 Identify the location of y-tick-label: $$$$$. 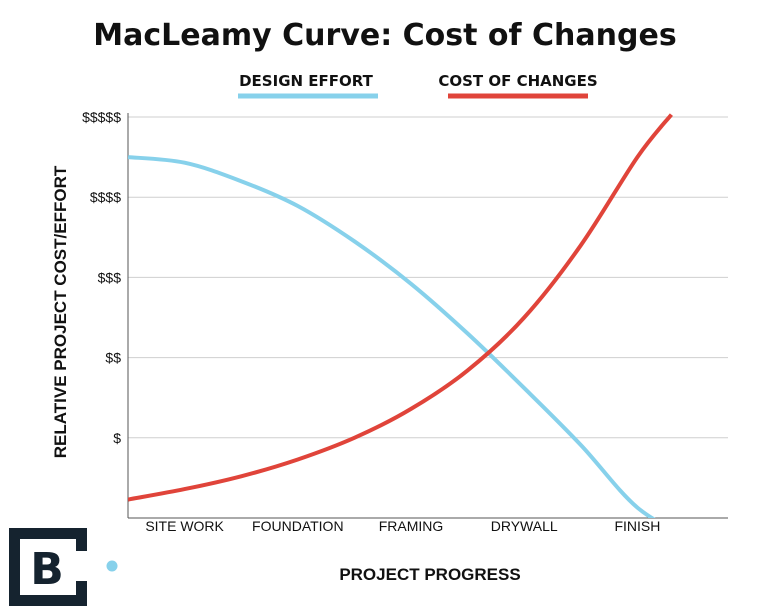
(101, 117).